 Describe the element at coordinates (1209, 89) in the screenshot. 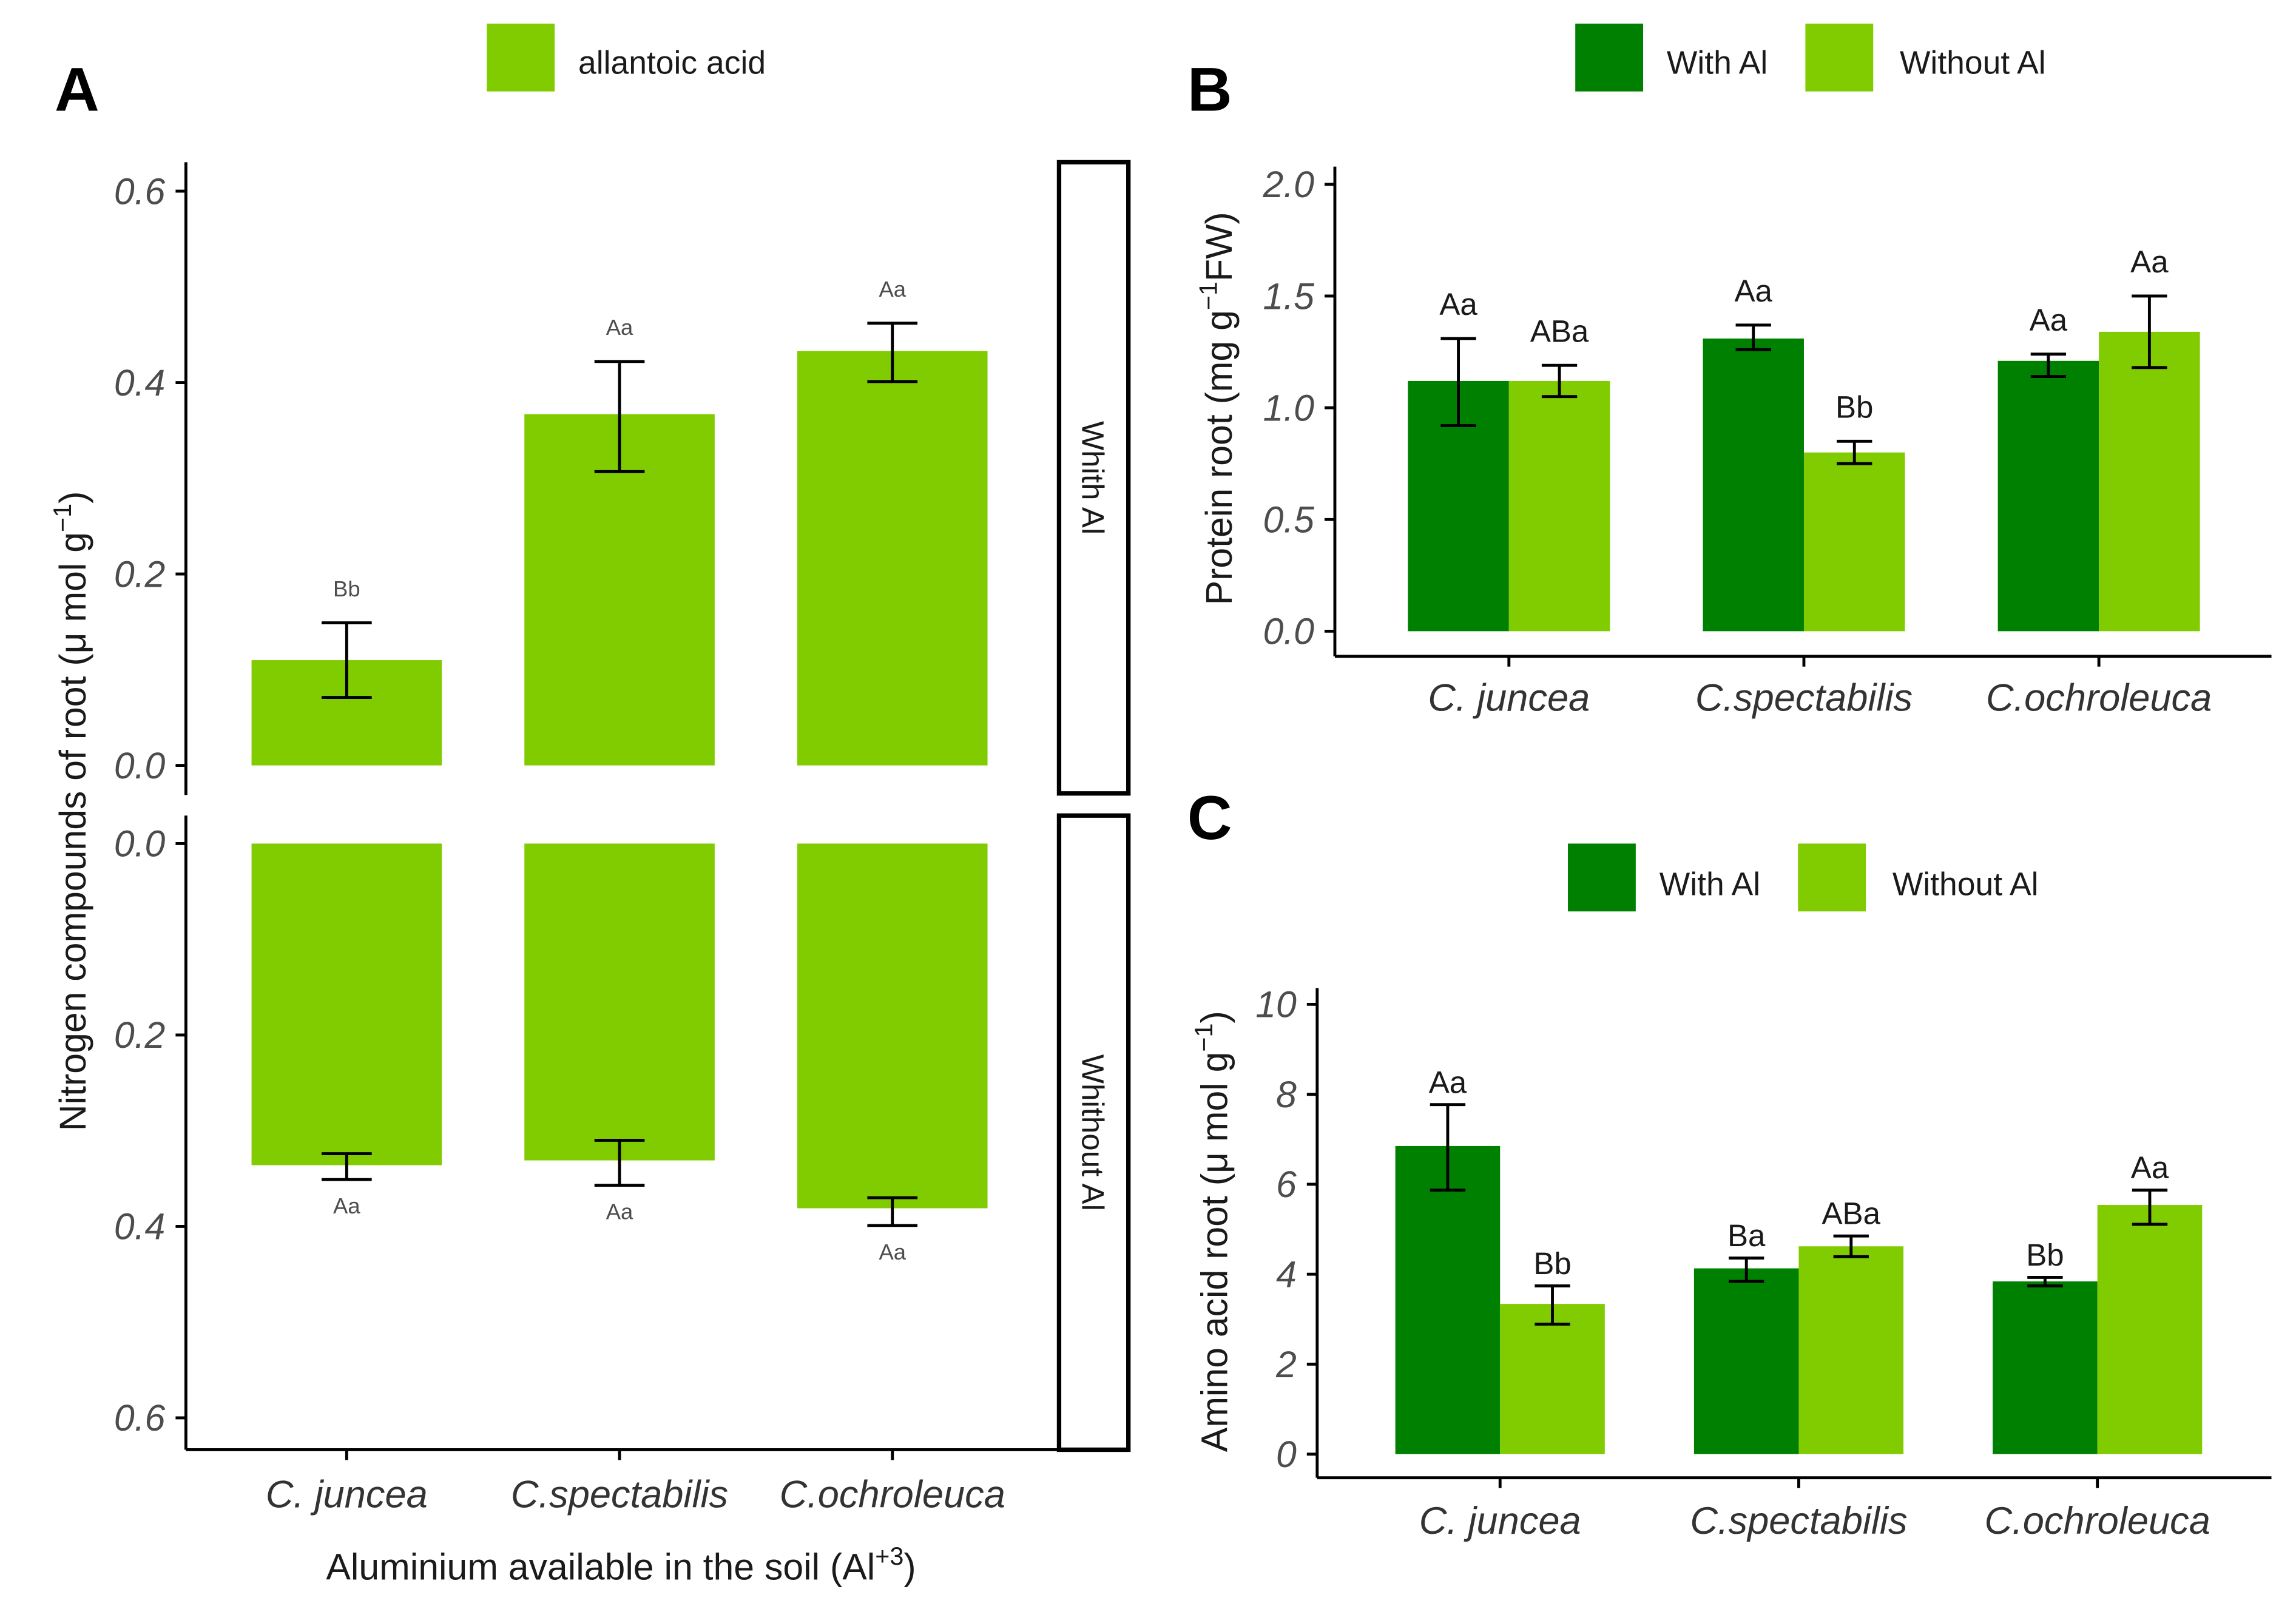

I see `panel-letter-b: B` at that location.